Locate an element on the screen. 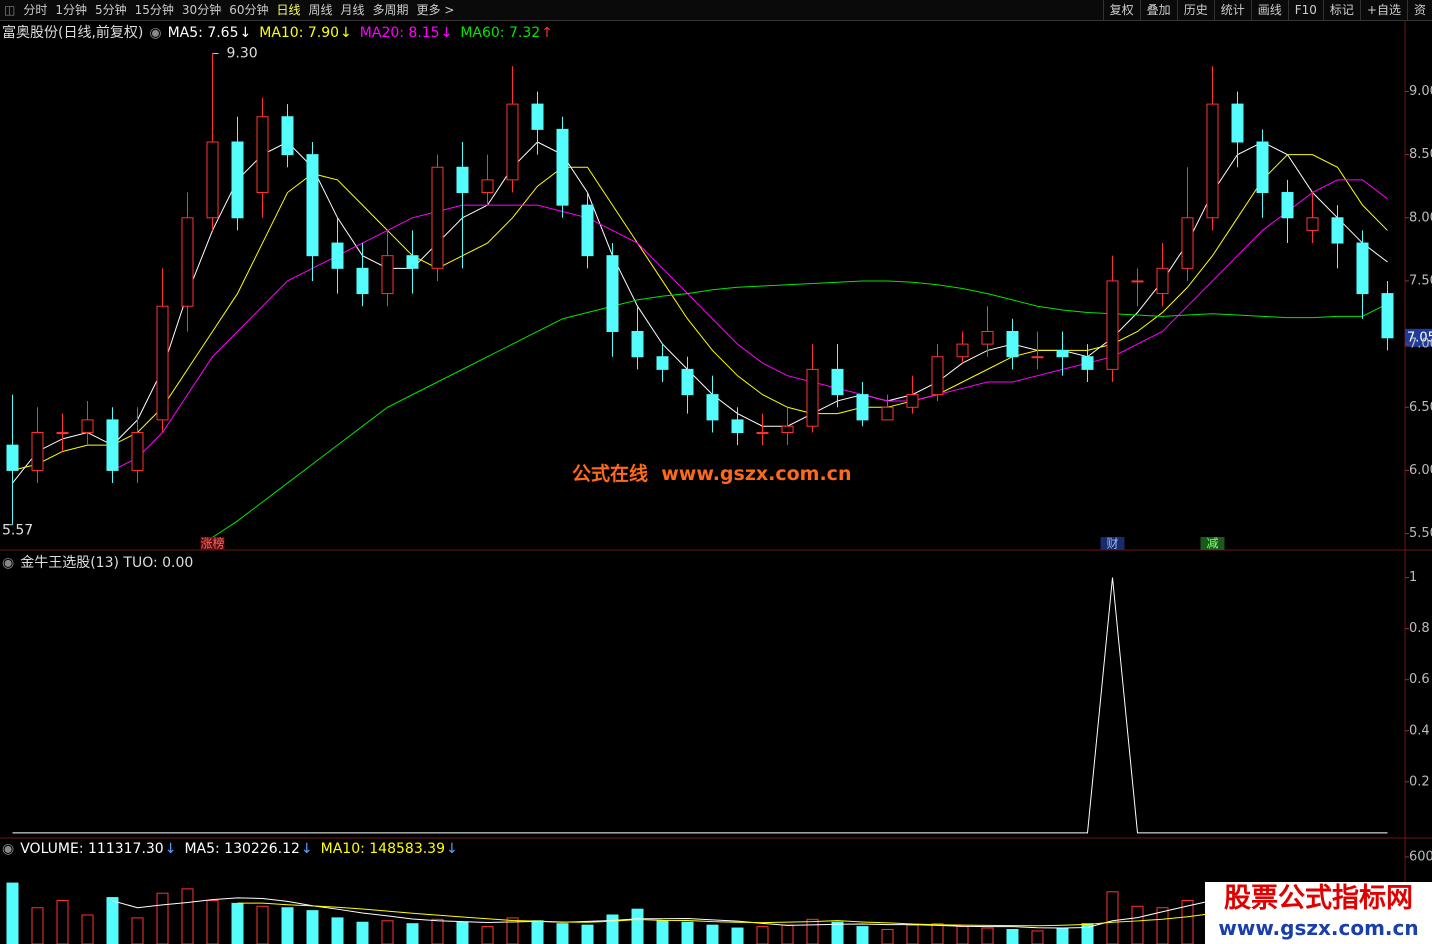  period-tab: 月线 is located at coordinates (352, 10).